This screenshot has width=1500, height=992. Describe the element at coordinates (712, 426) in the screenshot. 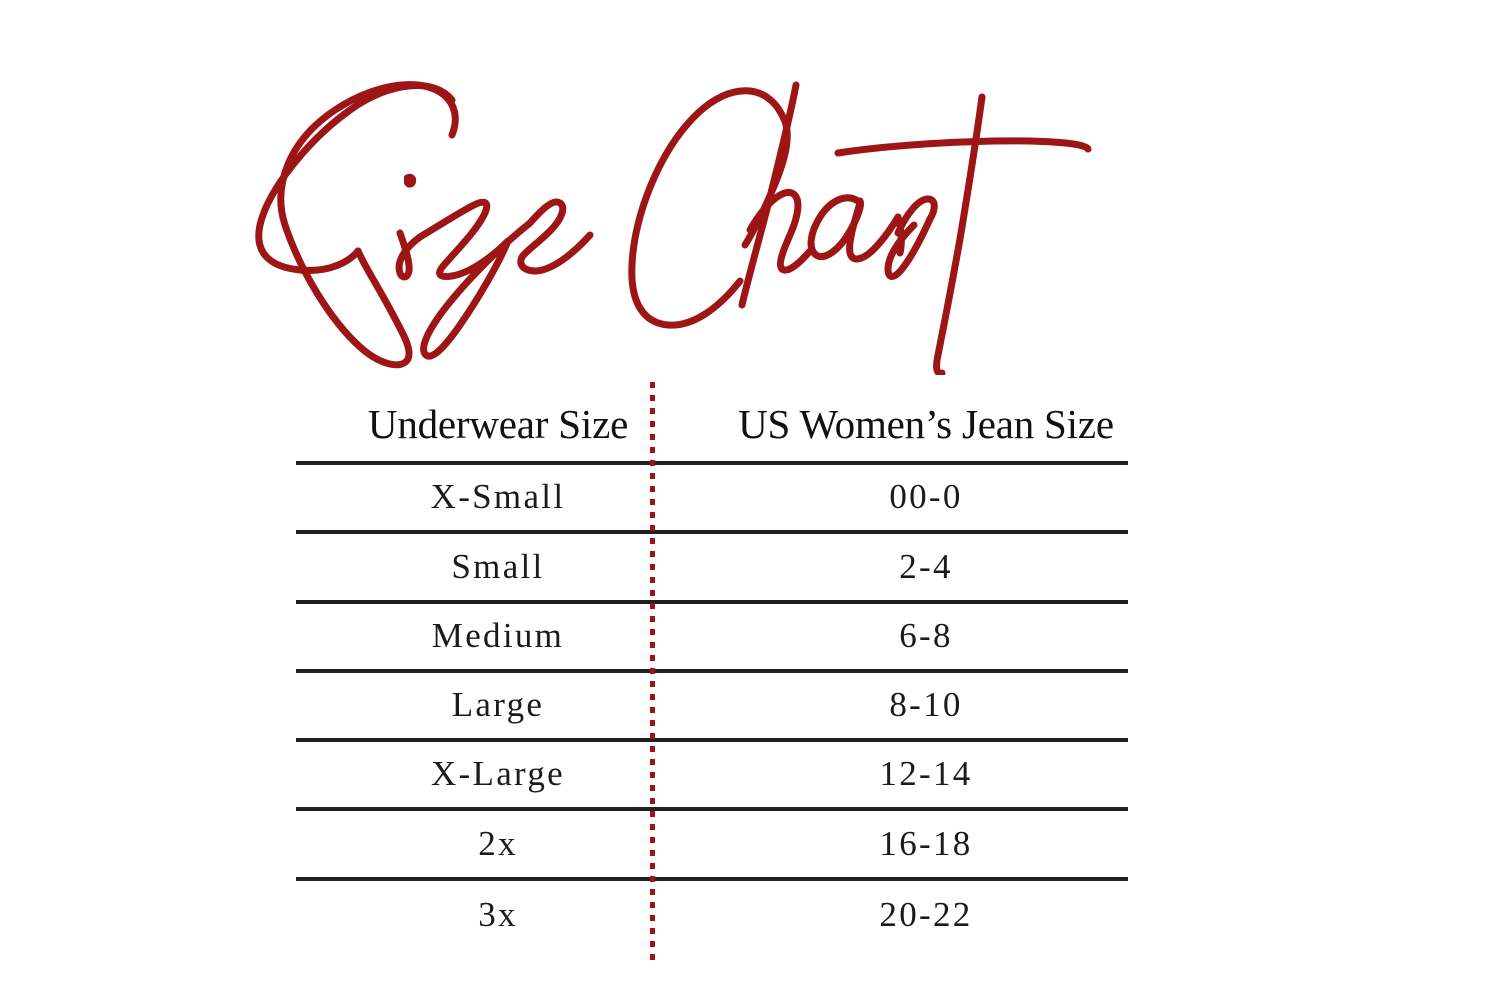

I see `table-header-row: Underwear Size US Women’s Jean Size` at that location.